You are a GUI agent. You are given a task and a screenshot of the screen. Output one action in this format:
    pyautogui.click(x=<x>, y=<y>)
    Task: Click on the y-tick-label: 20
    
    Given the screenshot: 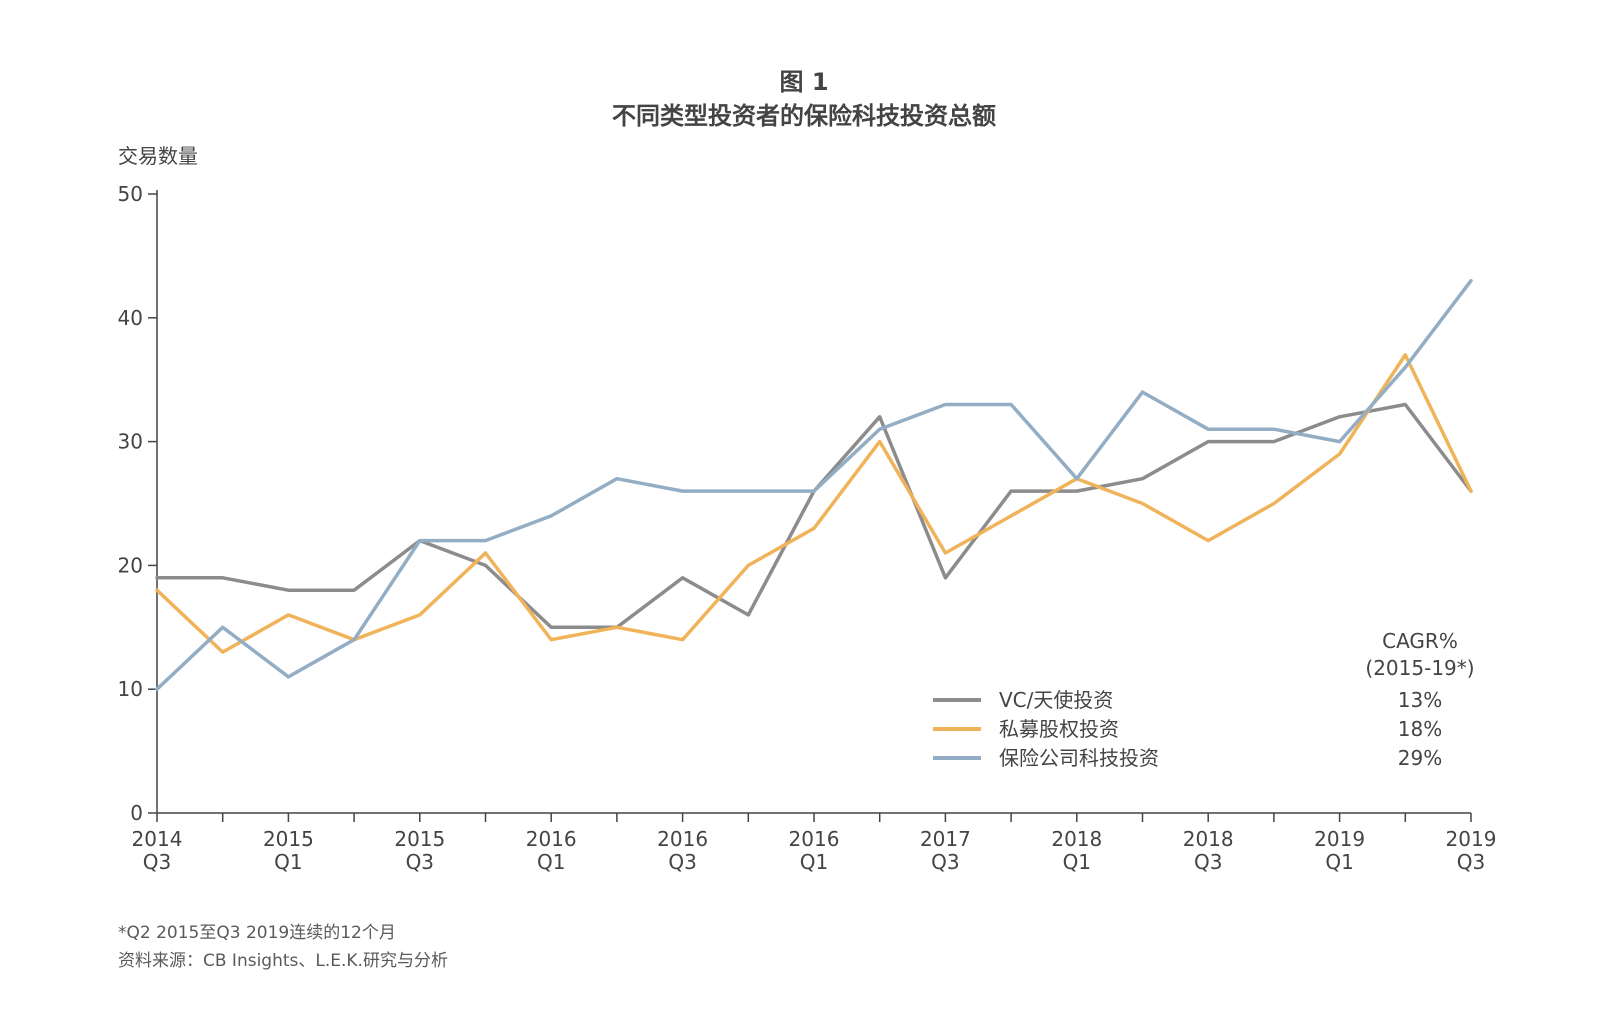 What is the action you would take?
    pyautogui.click(x=130, y=565)
    